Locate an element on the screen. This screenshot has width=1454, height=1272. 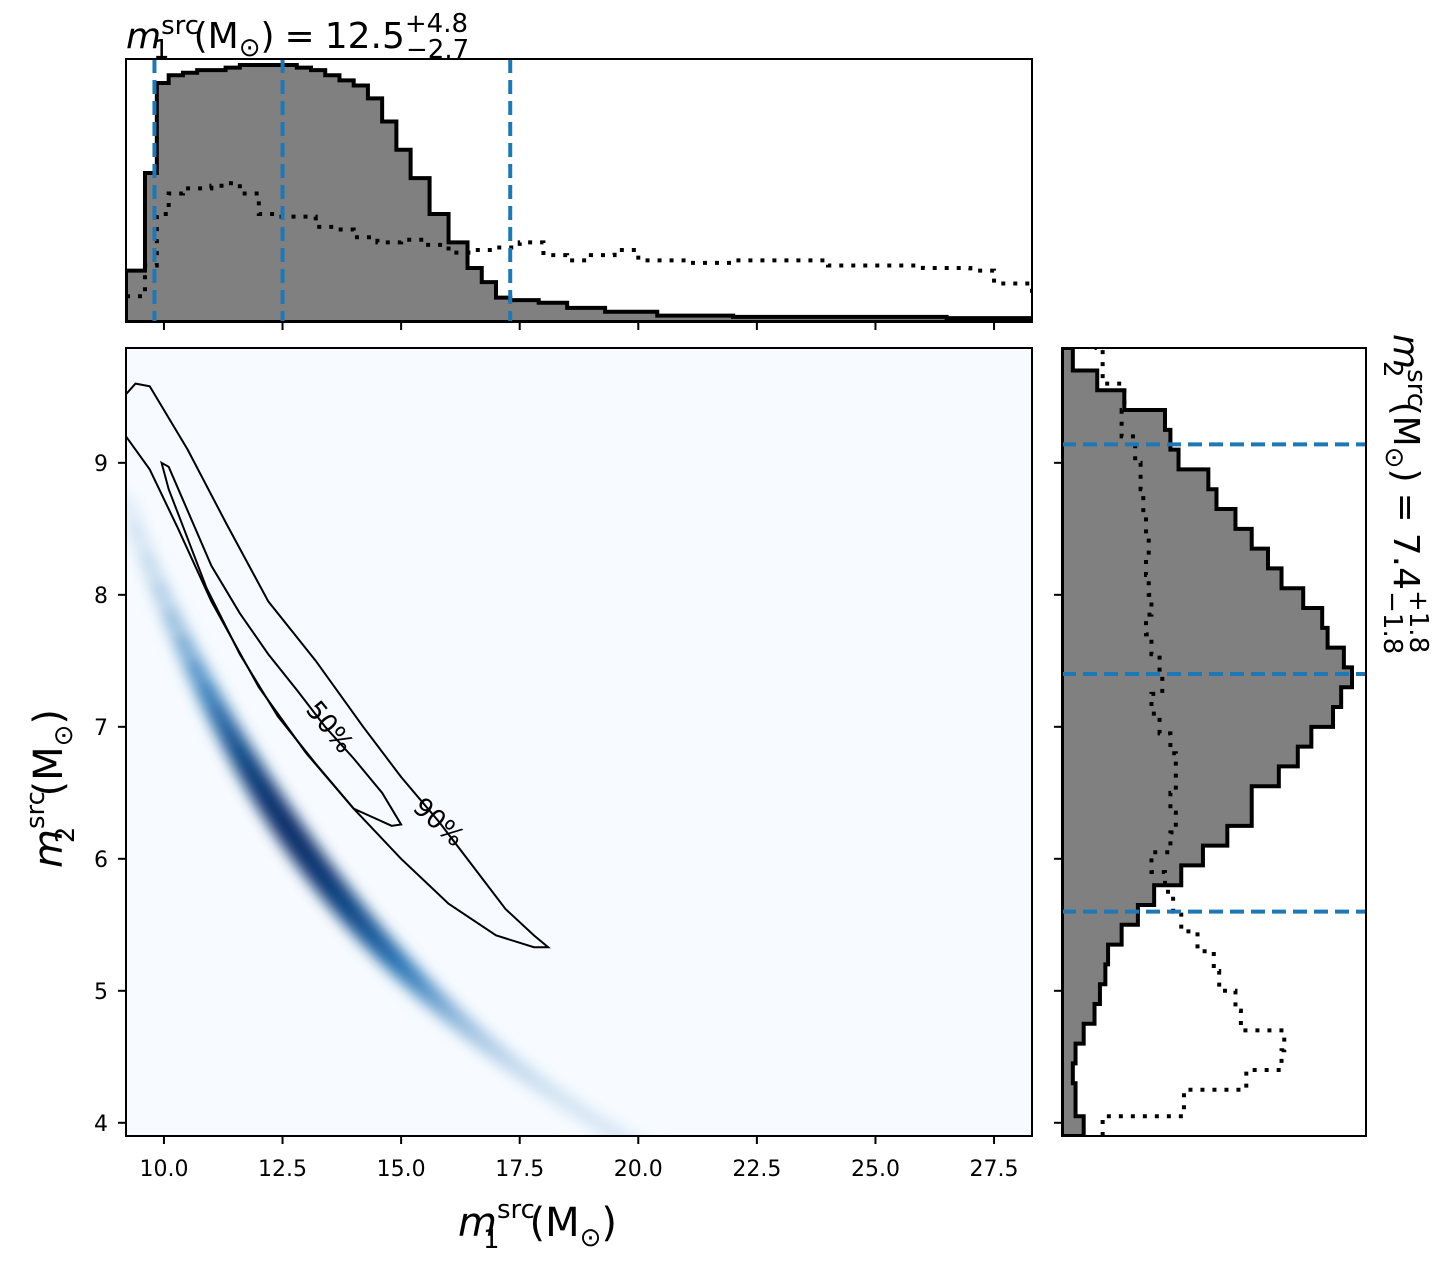
m2-marginal-ticks is located at coordinates (1058, 792).